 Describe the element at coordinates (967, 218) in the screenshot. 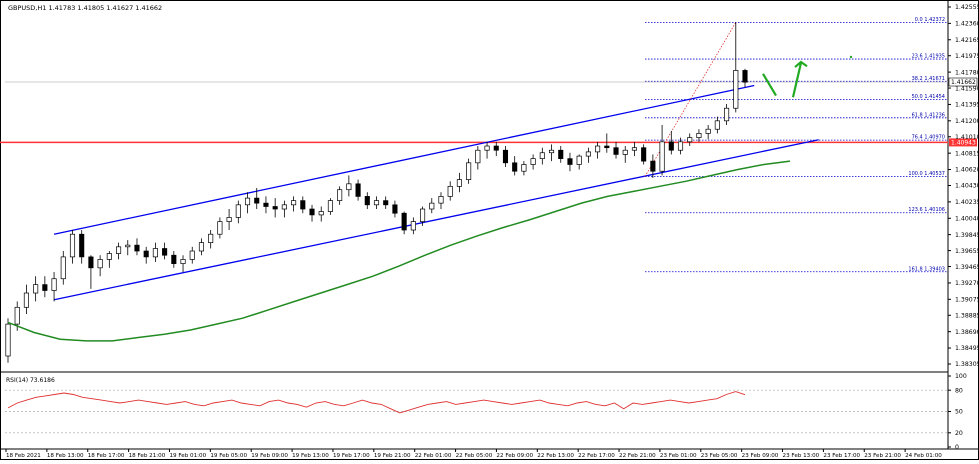

I see `price-tick-label: 1.40040` at that location.